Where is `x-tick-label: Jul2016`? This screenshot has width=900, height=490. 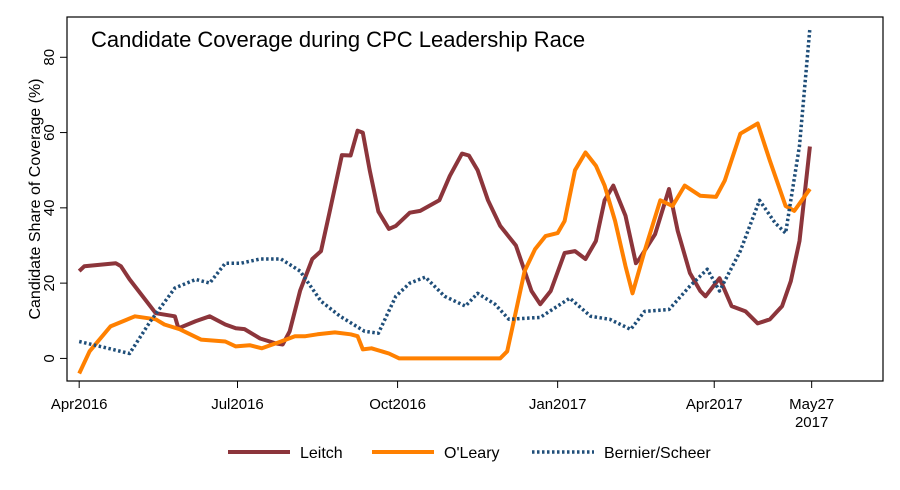
x-tick-label: Jul2016 is located at coordinates (237, 404).